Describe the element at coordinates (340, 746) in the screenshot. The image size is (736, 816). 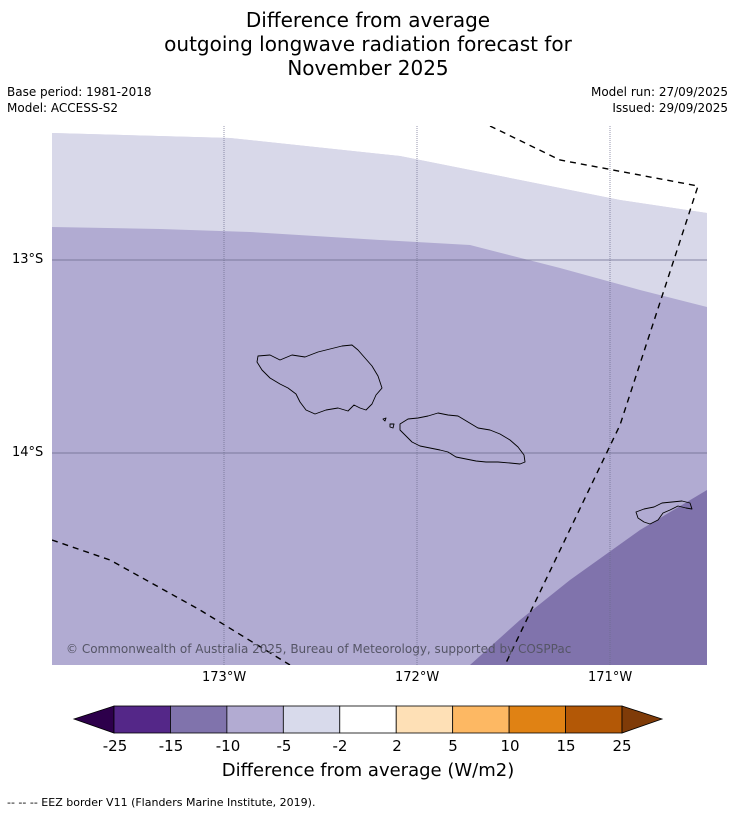
I see `cb-tick-4: -2` at that location.